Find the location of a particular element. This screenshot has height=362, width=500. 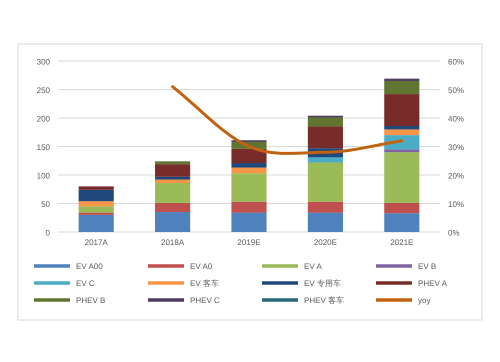

legend-label: yoy is located at coordinates (424, 300).